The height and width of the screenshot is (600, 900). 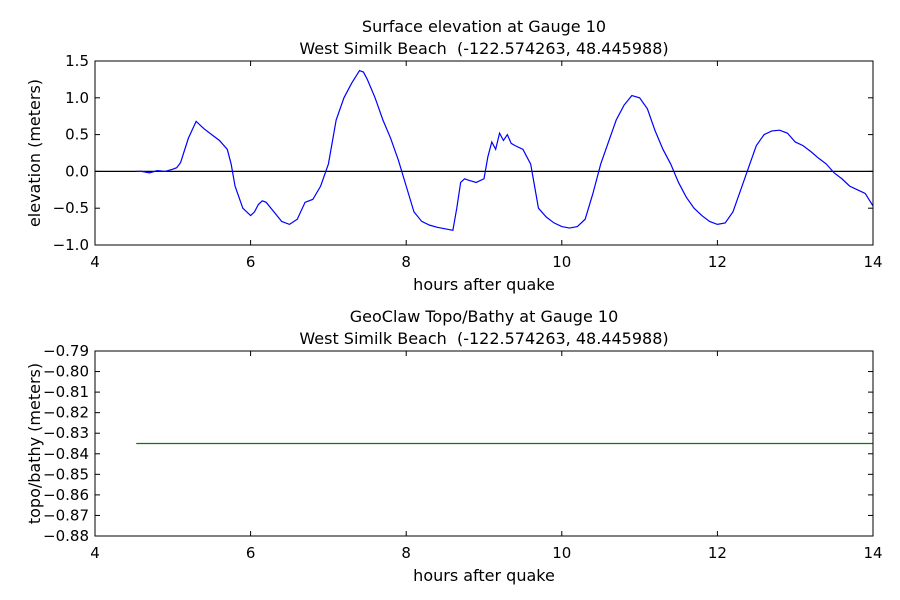 What do you see at coordinates (66, 536) in the screenshot?
I see `y-tick-label: −0.88` at bounding box center [66, 536].